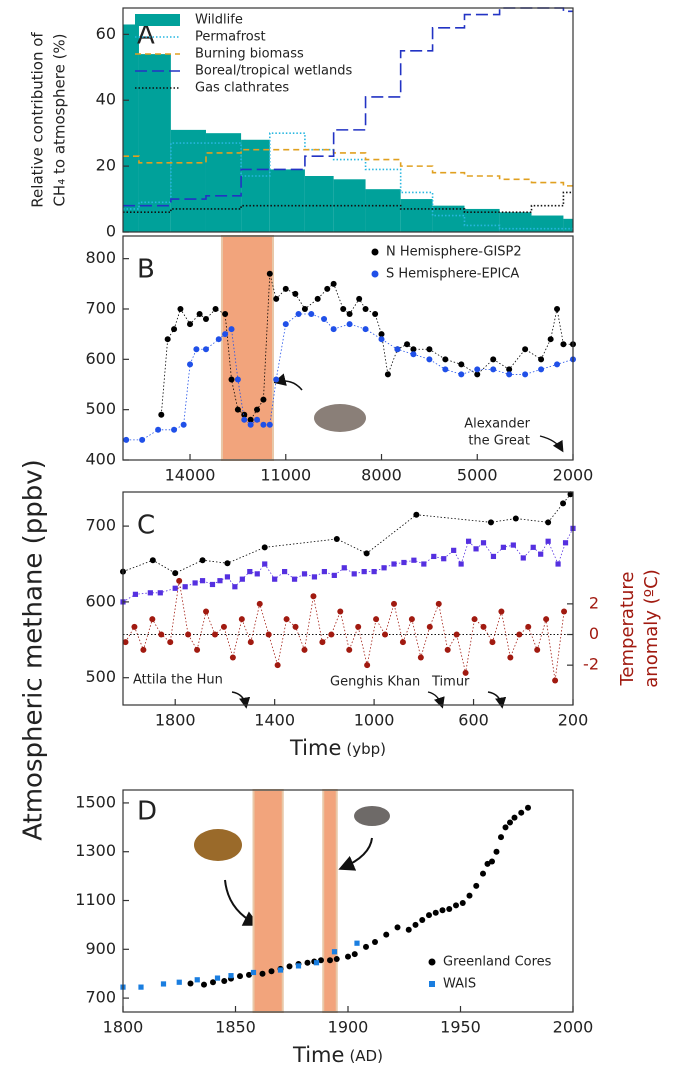 The height and width of the screenshot is (1072, 678). I want to click on panel-letter: C, so click(146, 526).